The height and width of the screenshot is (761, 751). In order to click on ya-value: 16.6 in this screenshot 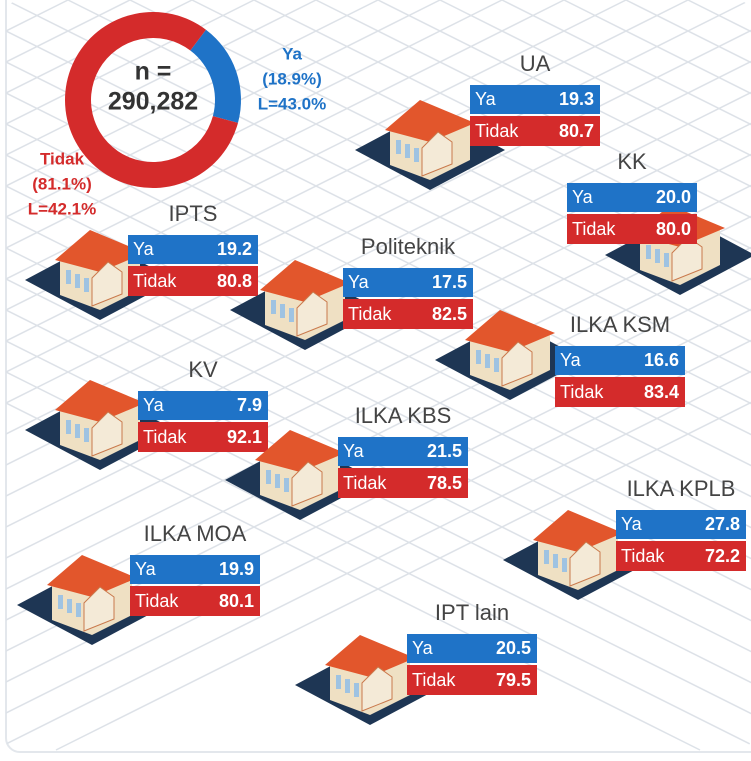, I will do `click(661, 360)`.